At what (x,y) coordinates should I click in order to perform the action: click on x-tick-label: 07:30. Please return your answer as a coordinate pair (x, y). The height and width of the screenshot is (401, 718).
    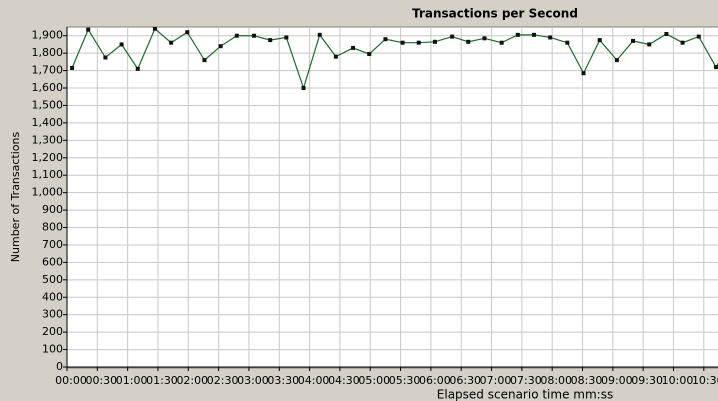
    Looking at the image, I should click on (526, 380).